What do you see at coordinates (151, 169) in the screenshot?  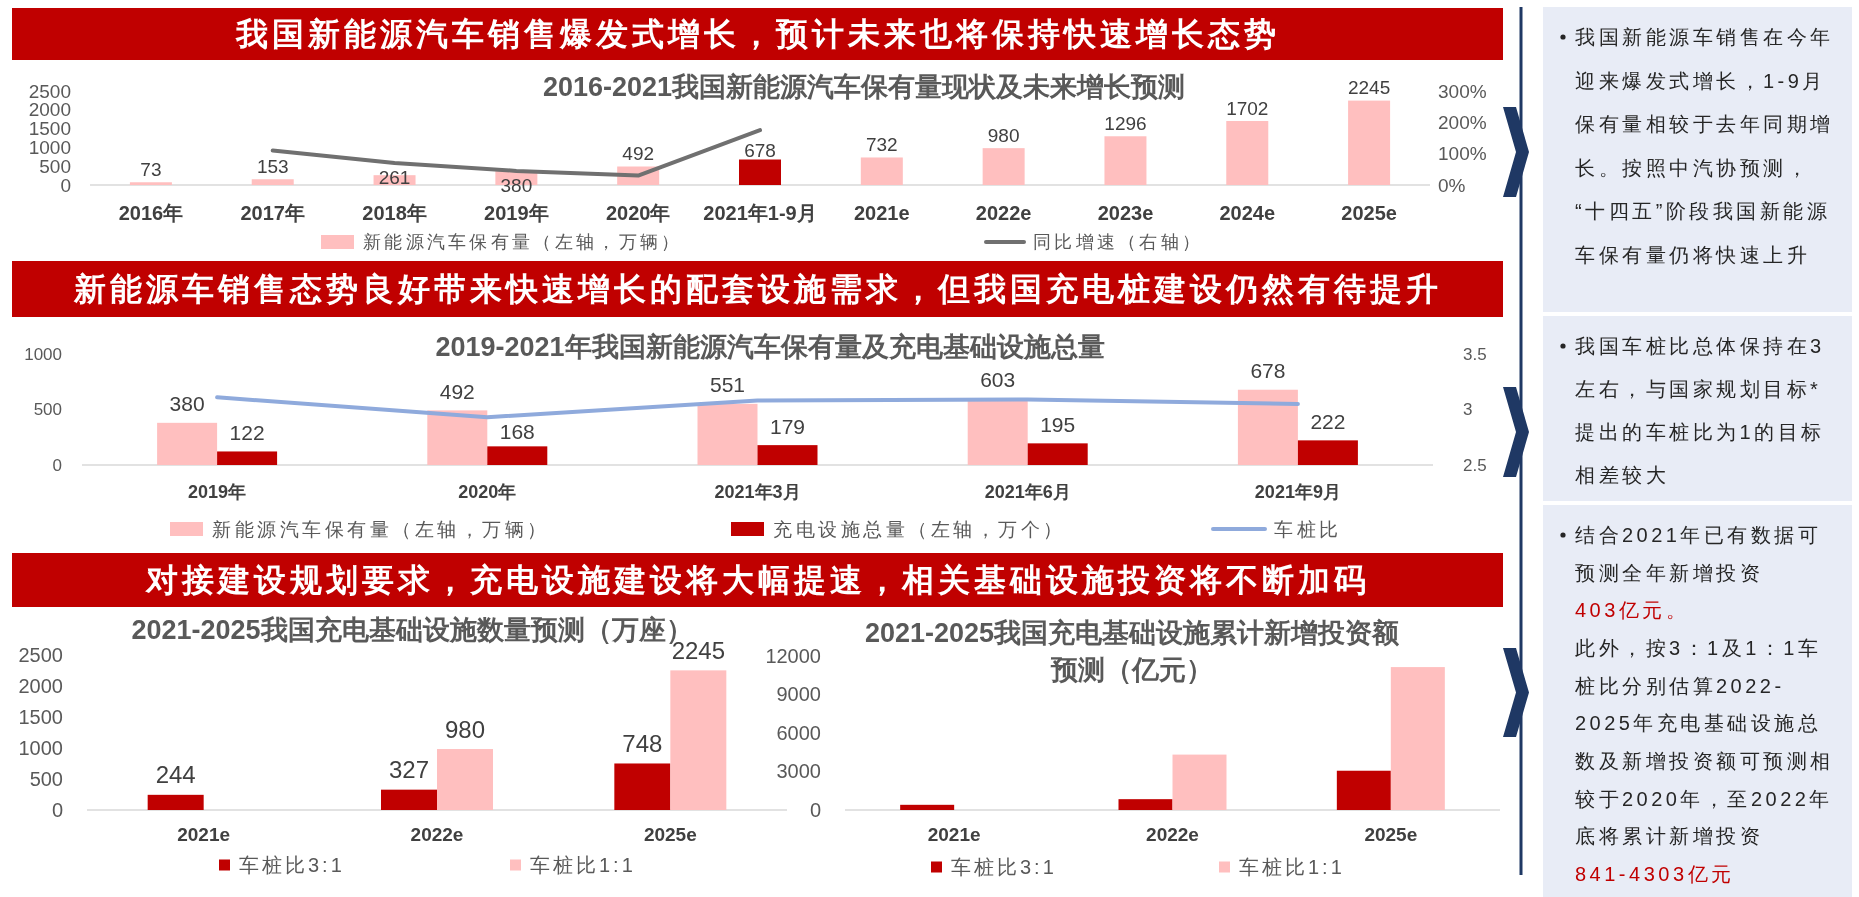 I see `data-label: 73` at bounding box center [151, 169].